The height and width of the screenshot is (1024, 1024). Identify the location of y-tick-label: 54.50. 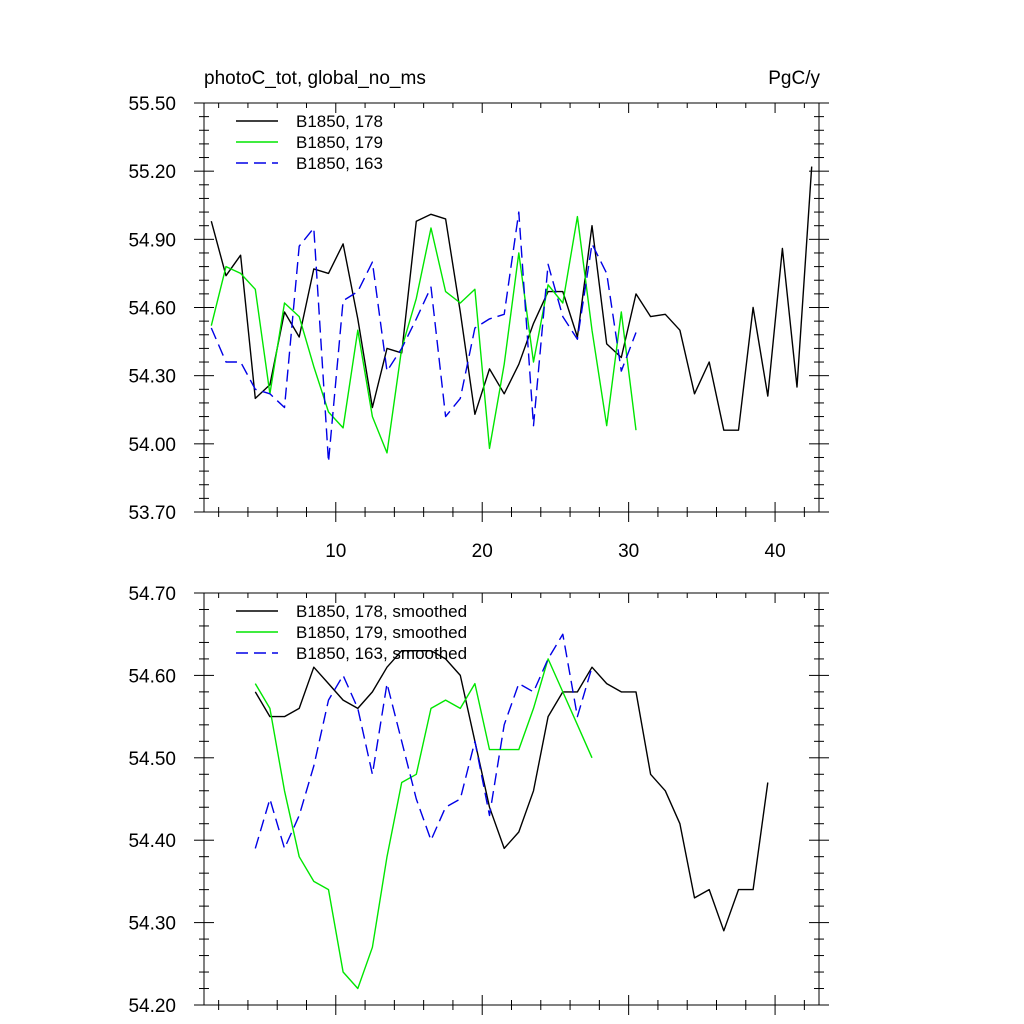
(152, 759).